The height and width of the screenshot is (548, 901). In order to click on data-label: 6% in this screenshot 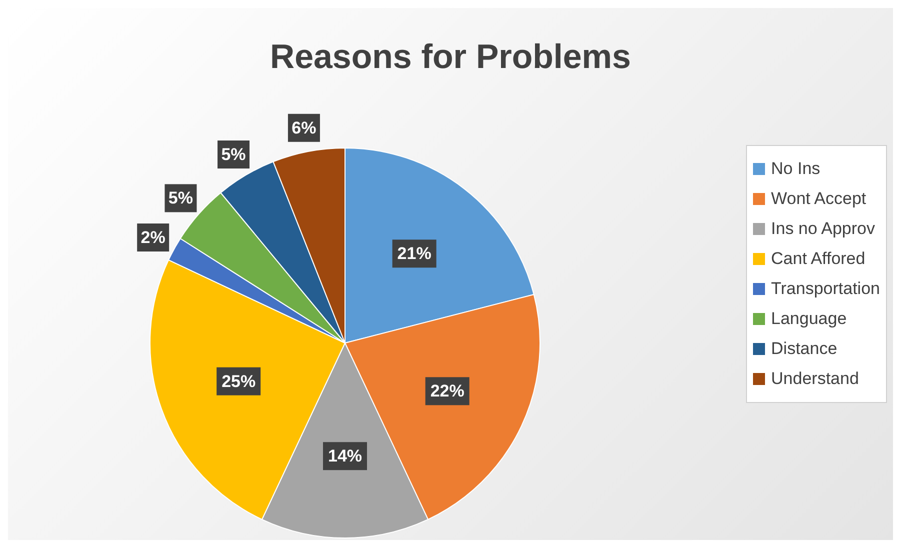, I will do `click(304, 128)`.